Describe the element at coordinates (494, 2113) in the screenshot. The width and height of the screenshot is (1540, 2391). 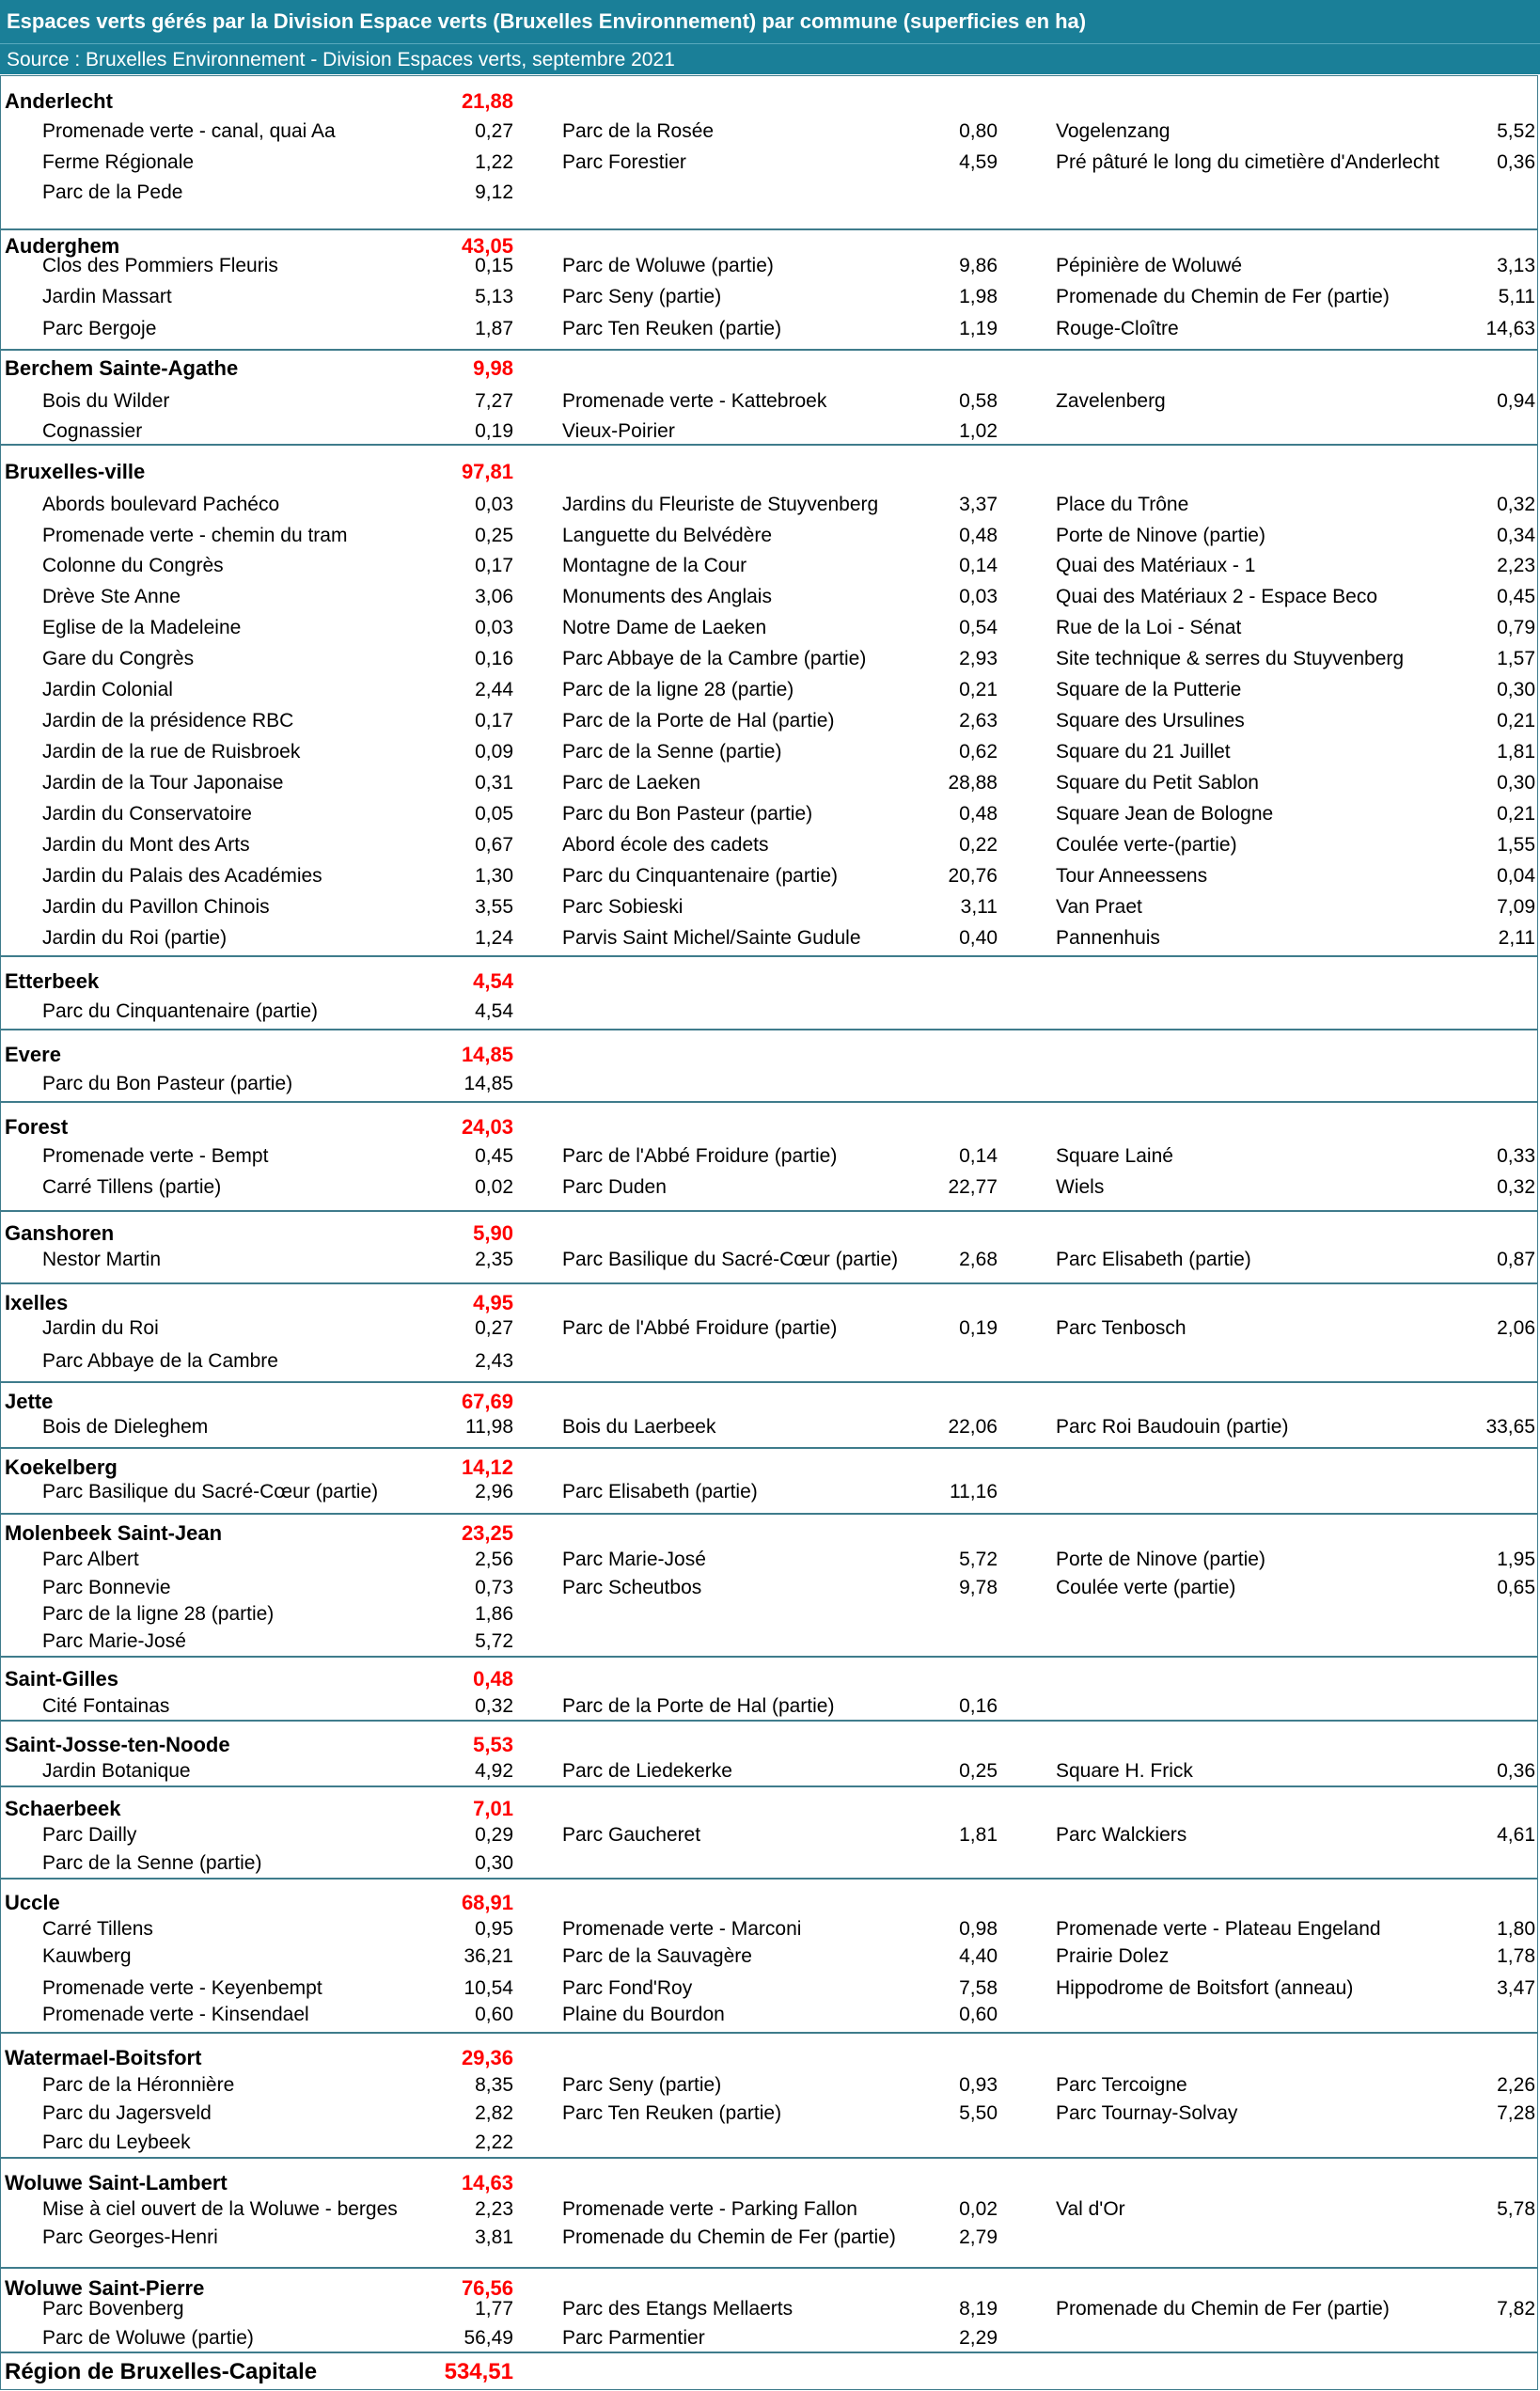
I see `space-area: 2,82` at that location.